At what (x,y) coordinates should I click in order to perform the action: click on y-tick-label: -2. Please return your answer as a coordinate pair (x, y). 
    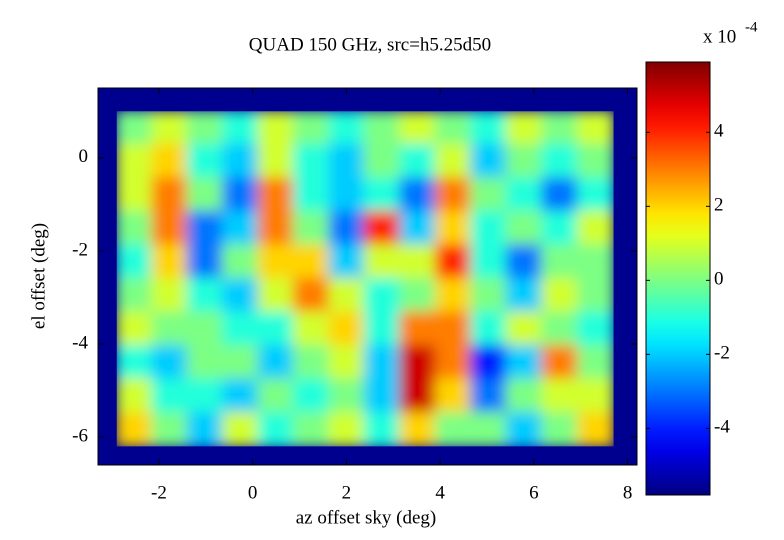
    Looking at the image, I should click on (80, 249).